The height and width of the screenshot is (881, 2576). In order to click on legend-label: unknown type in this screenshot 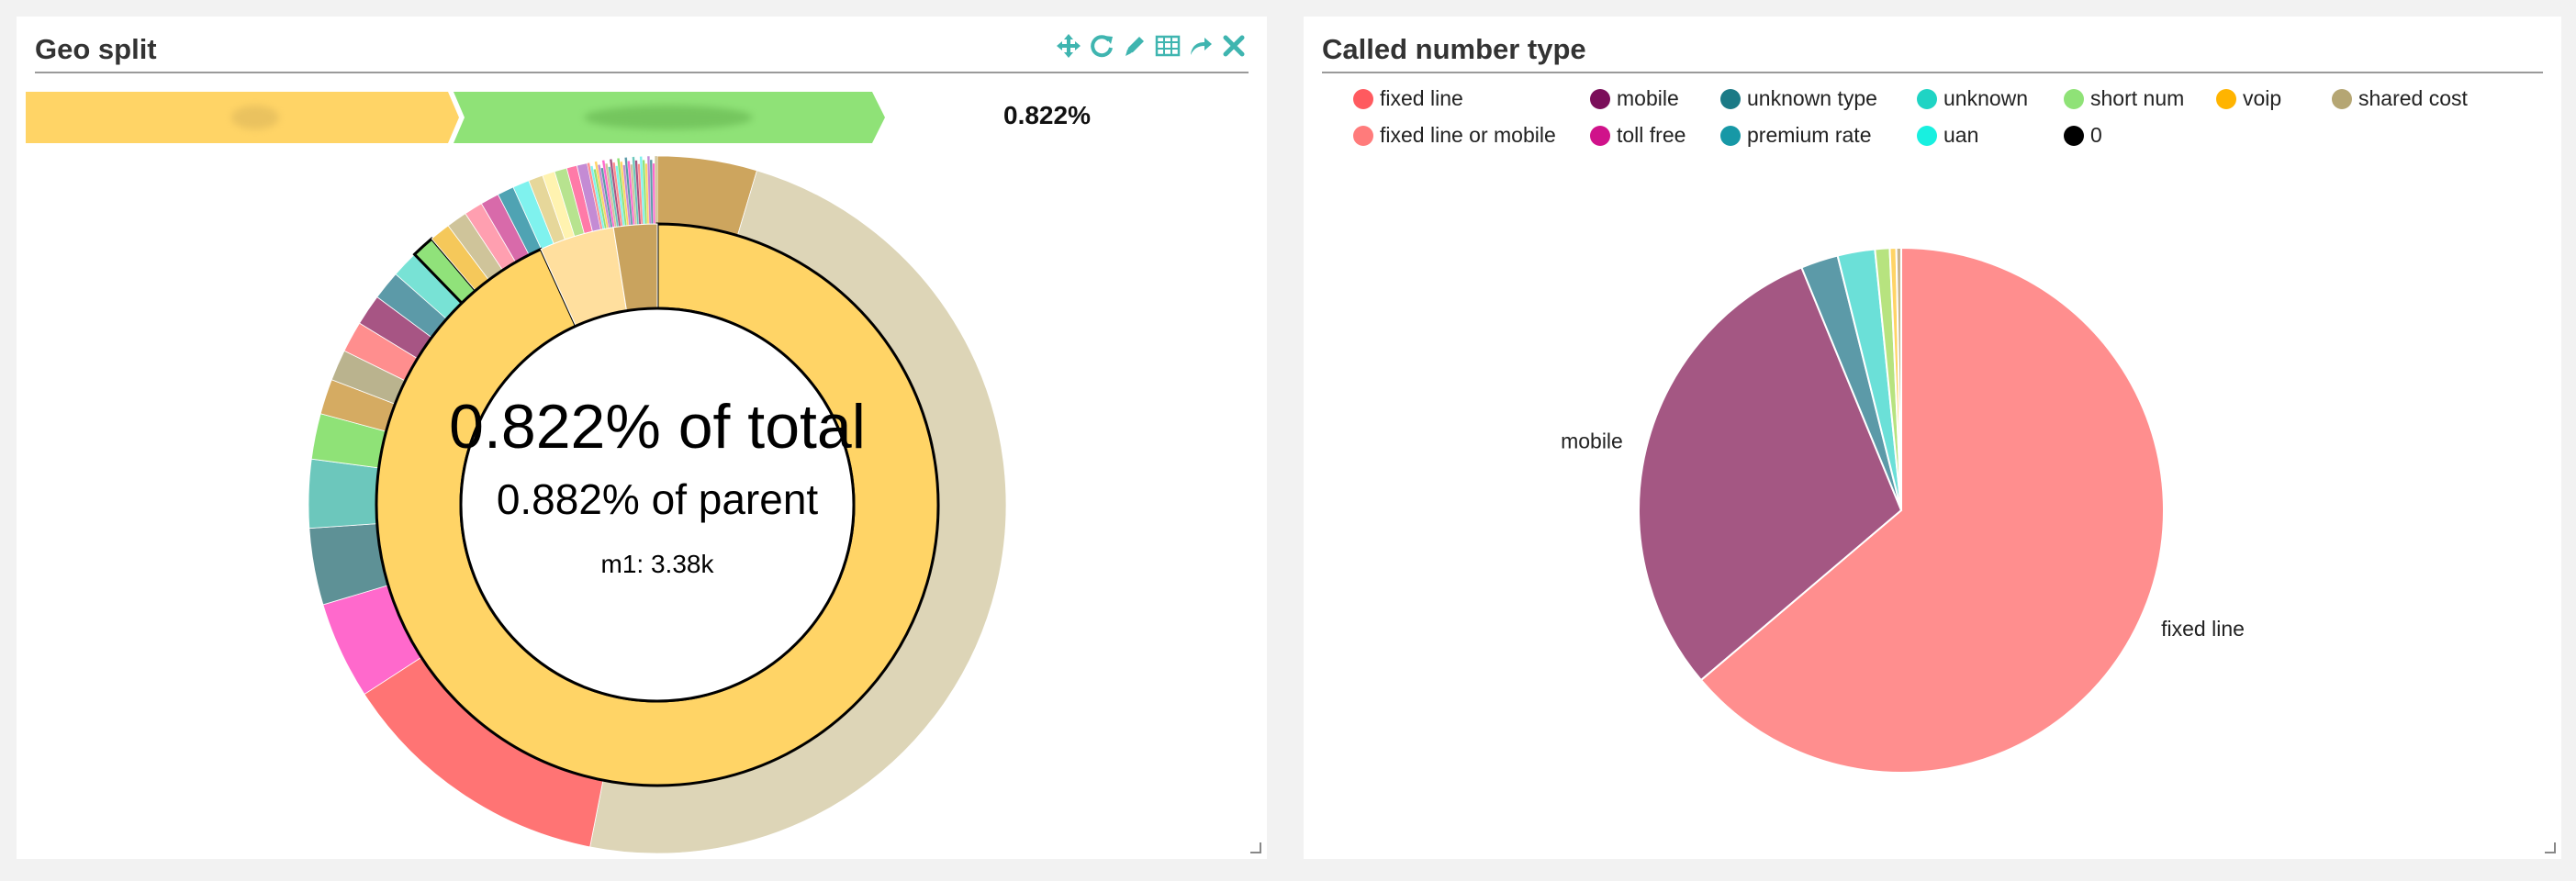, I will do `click(1812, 98)`.